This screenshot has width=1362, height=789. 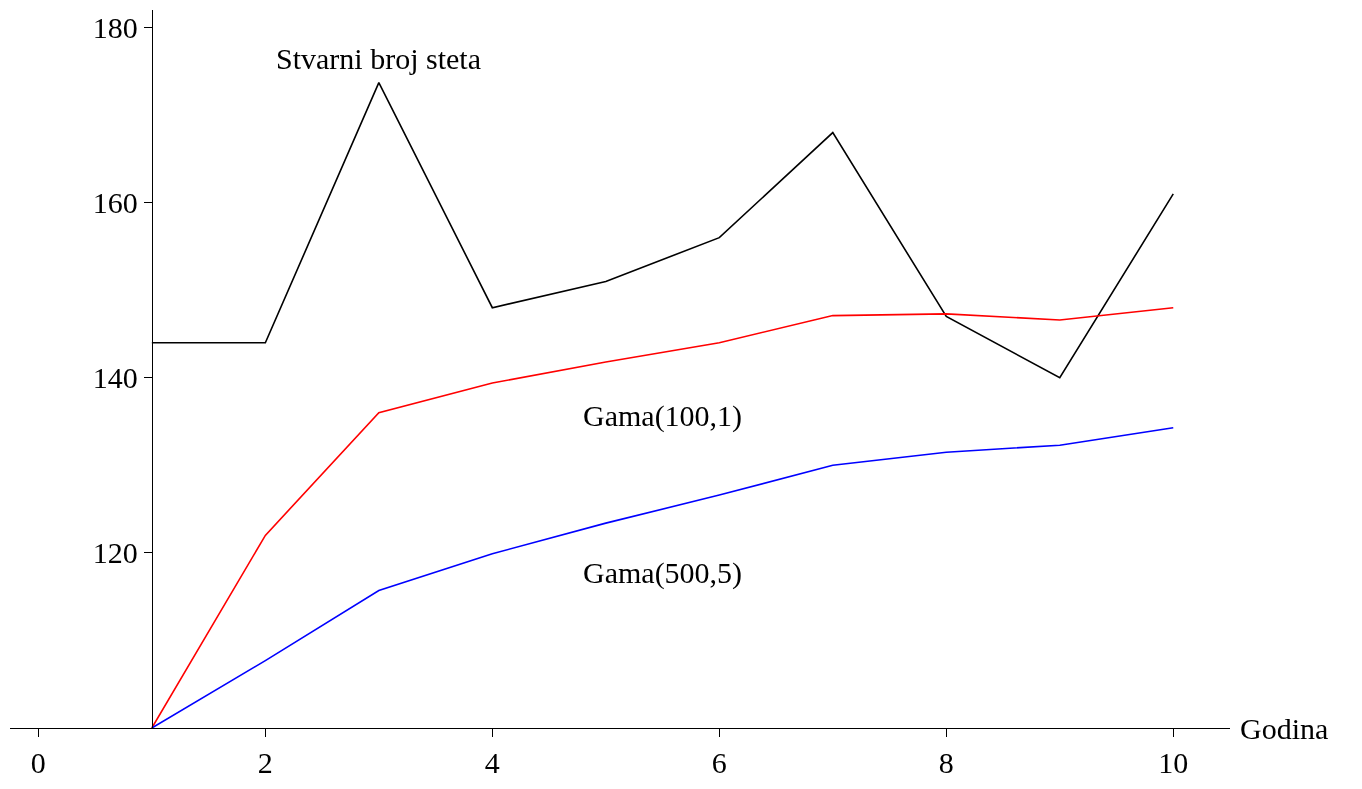 I want to click on x-tick-label: 4, so click(x=492, y=762).